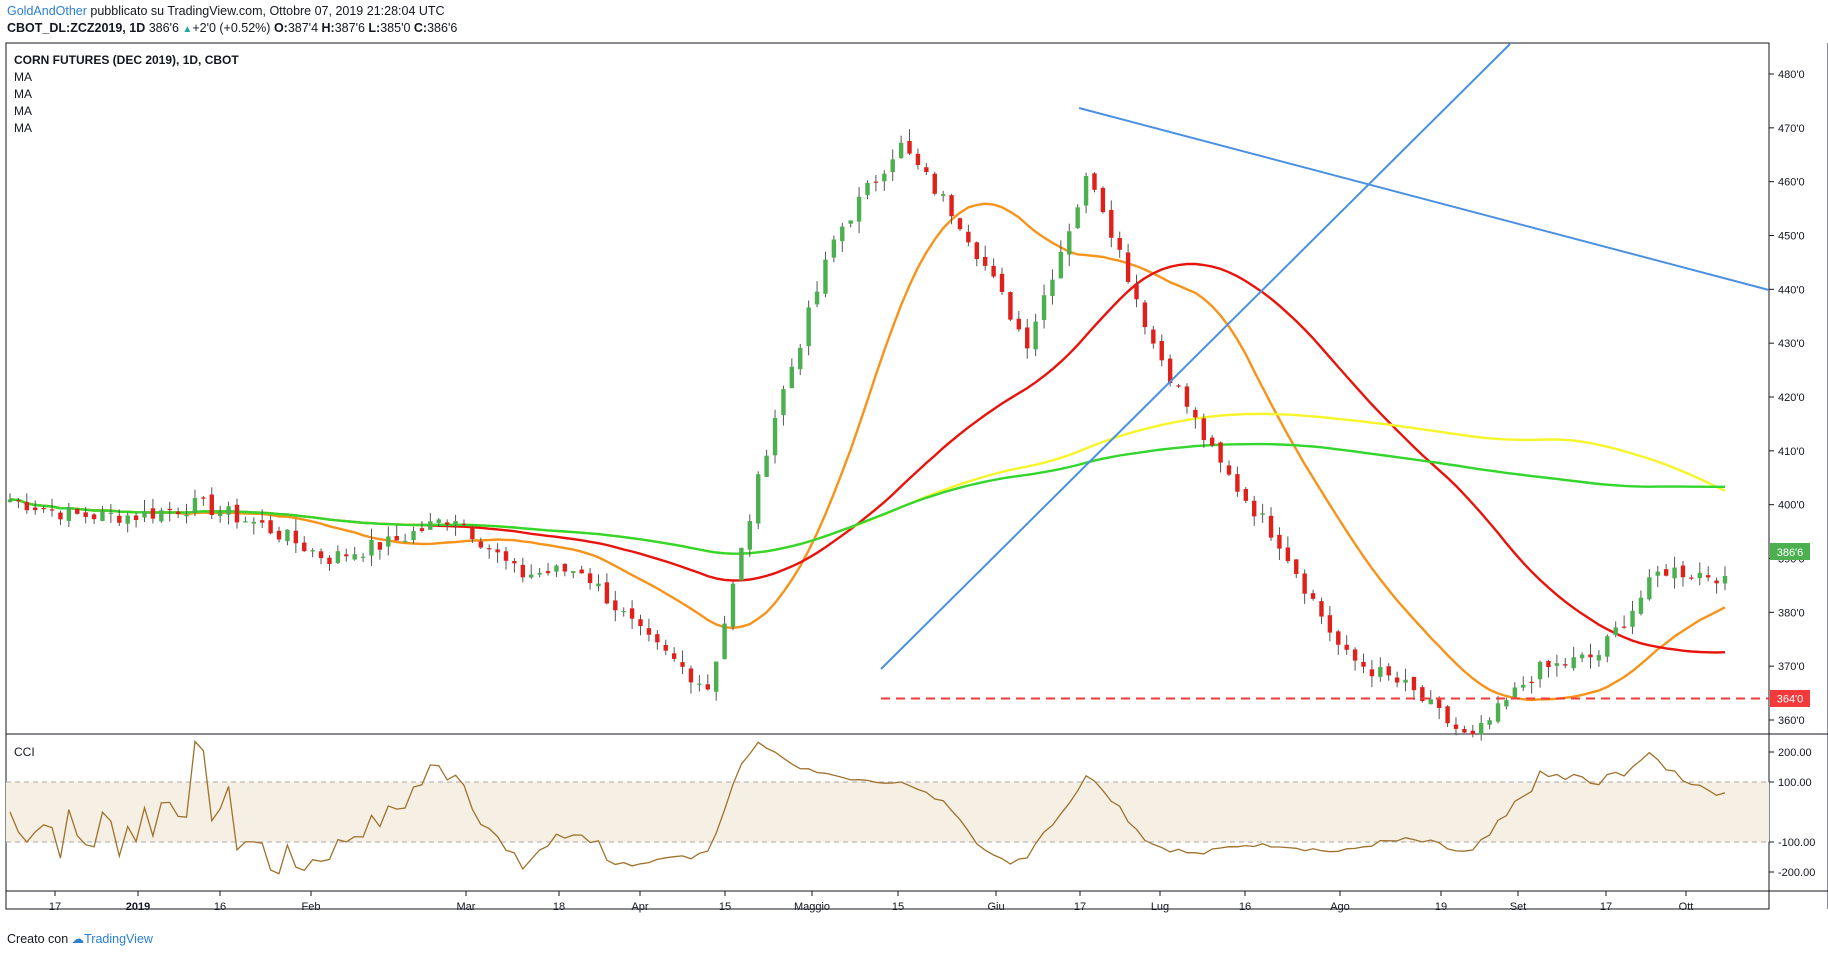 The image size is (1828, 955). I want to click on price-tick-label: 460'0, so click(1791, 183).